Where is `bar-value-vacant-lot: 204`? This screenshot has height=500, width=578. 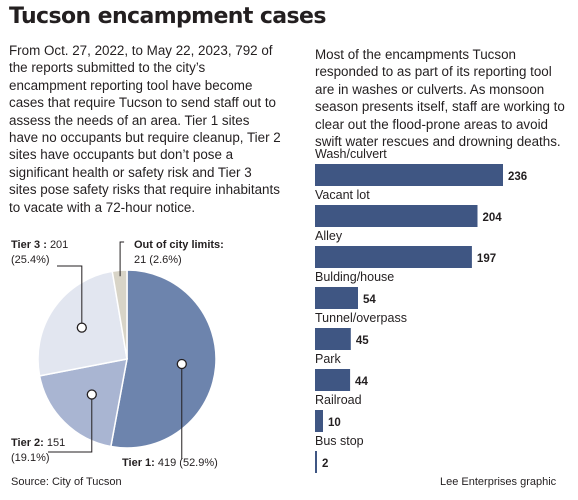
bar-value-vacant-lot: 204 is located at coordinates (493, 218).